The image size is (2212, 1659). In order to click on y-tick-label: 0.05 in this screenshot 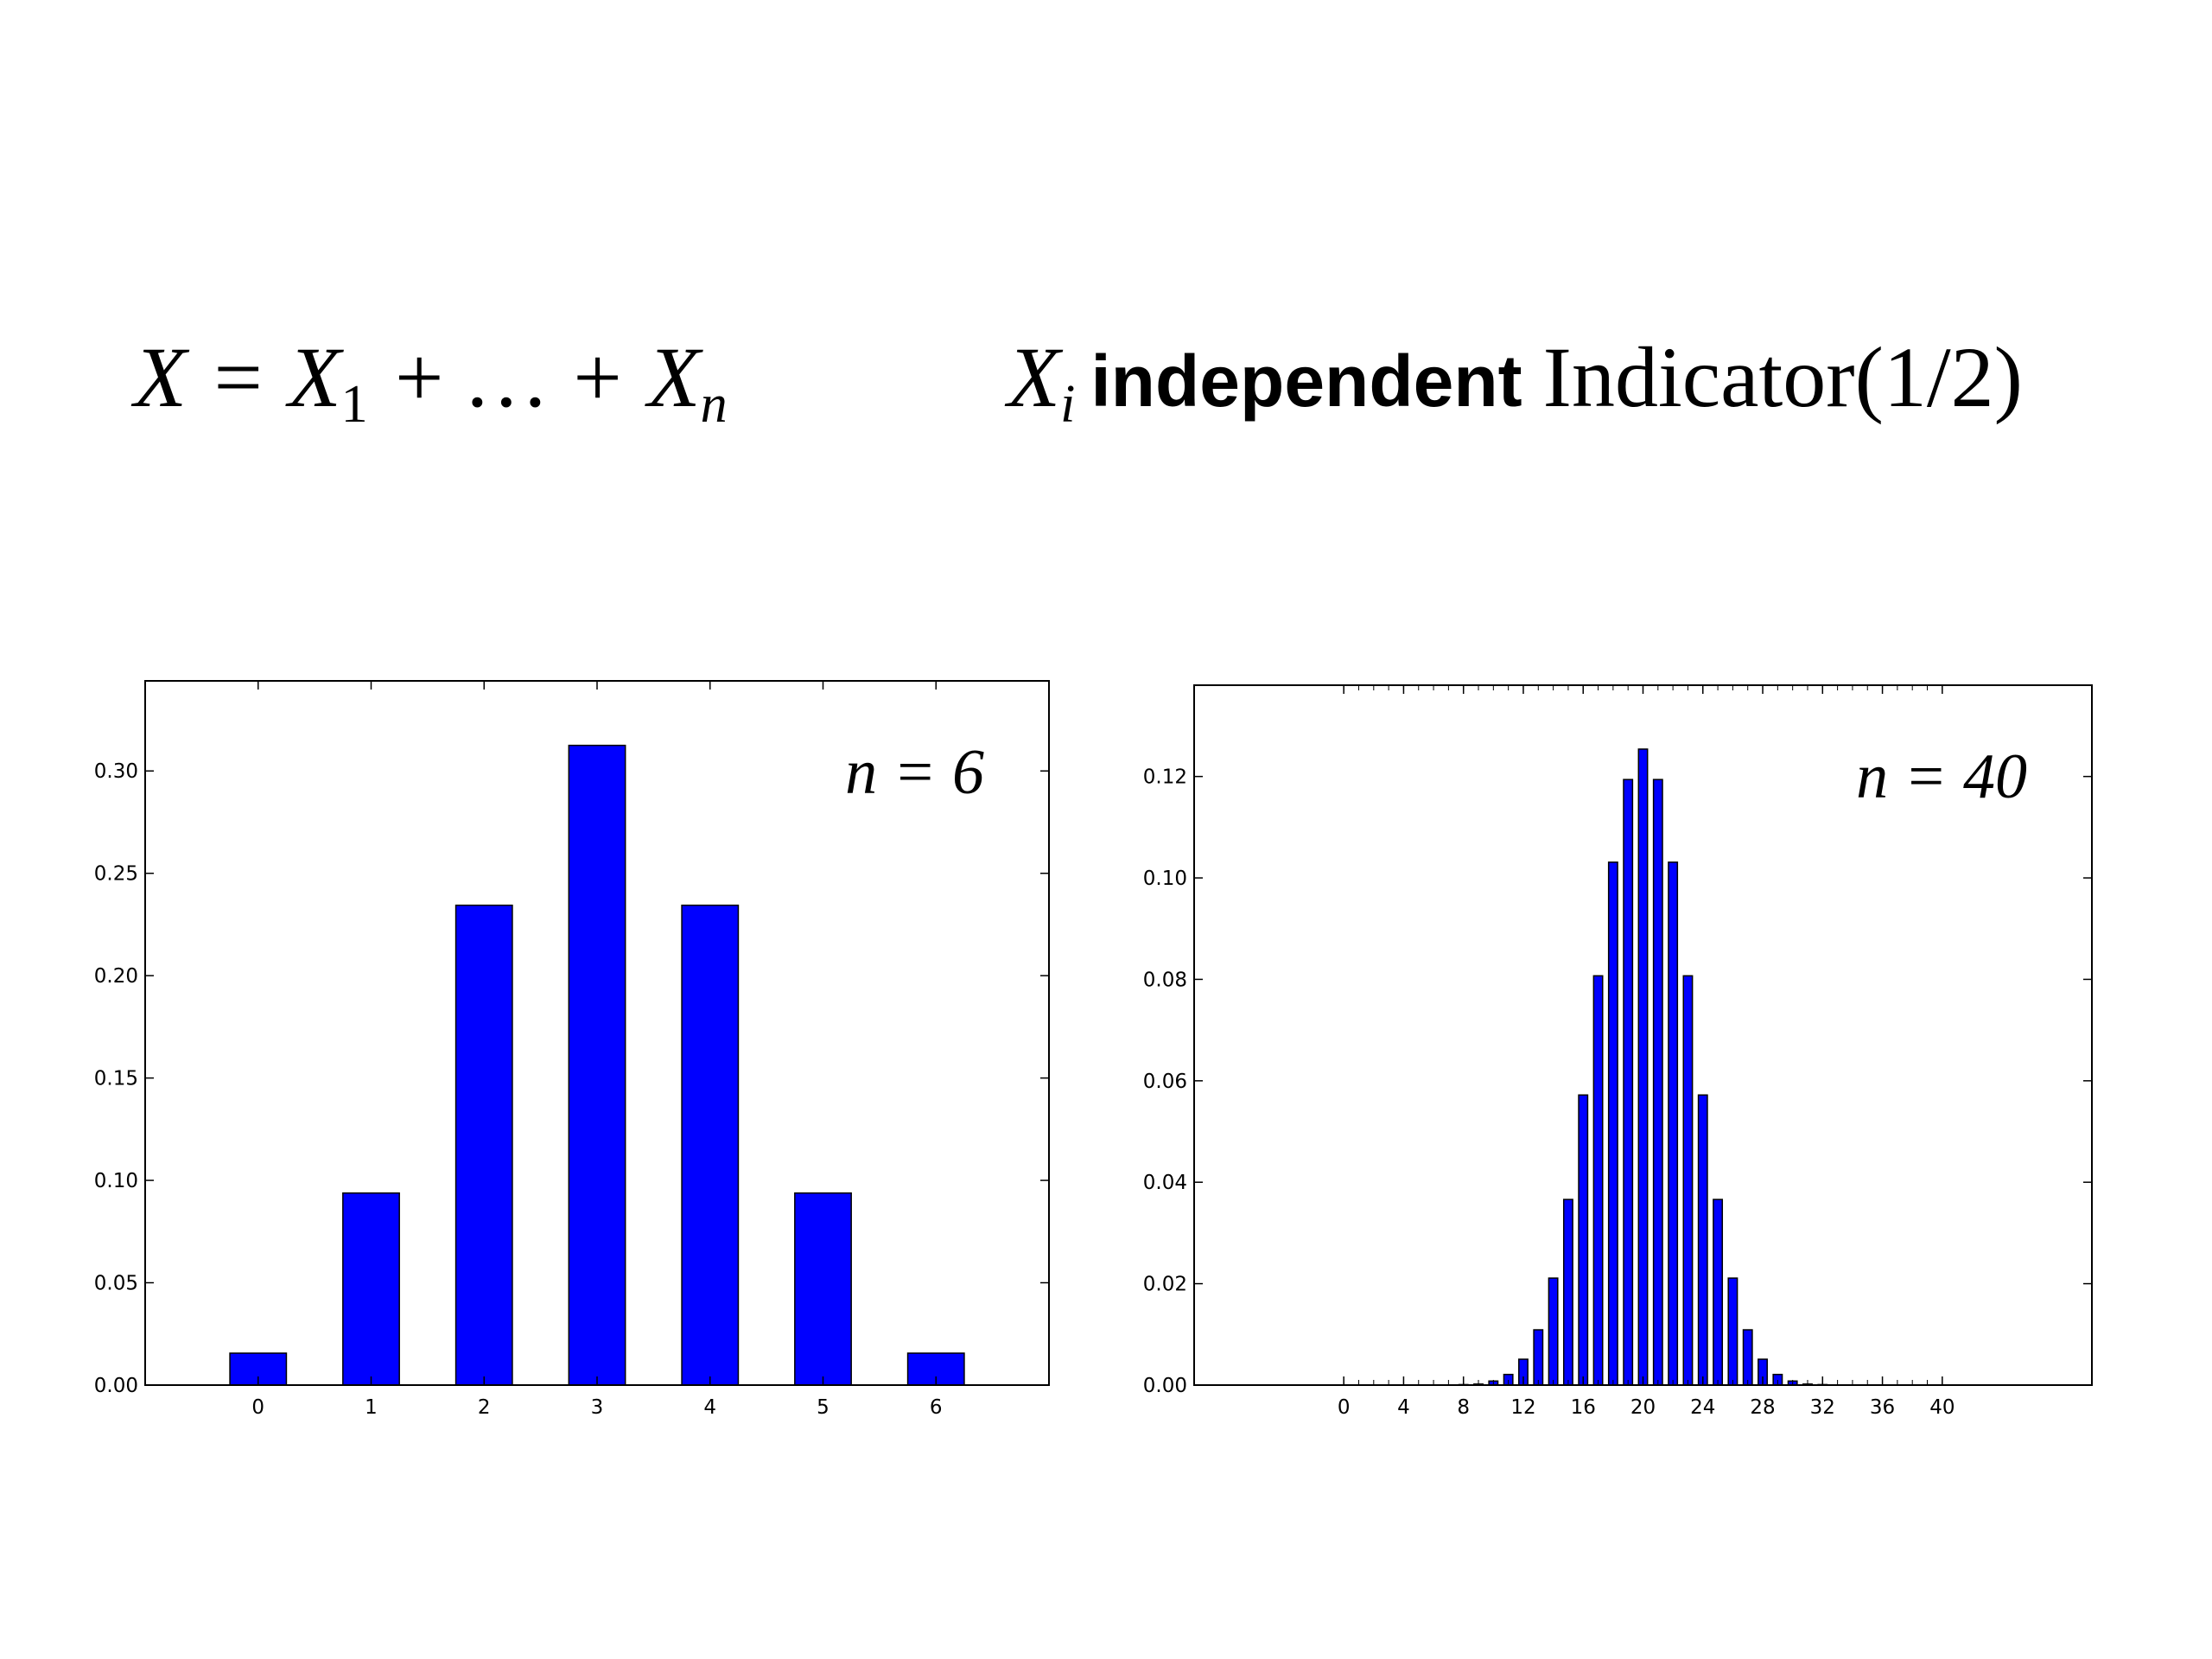, I will do `click(116, 1284)`.